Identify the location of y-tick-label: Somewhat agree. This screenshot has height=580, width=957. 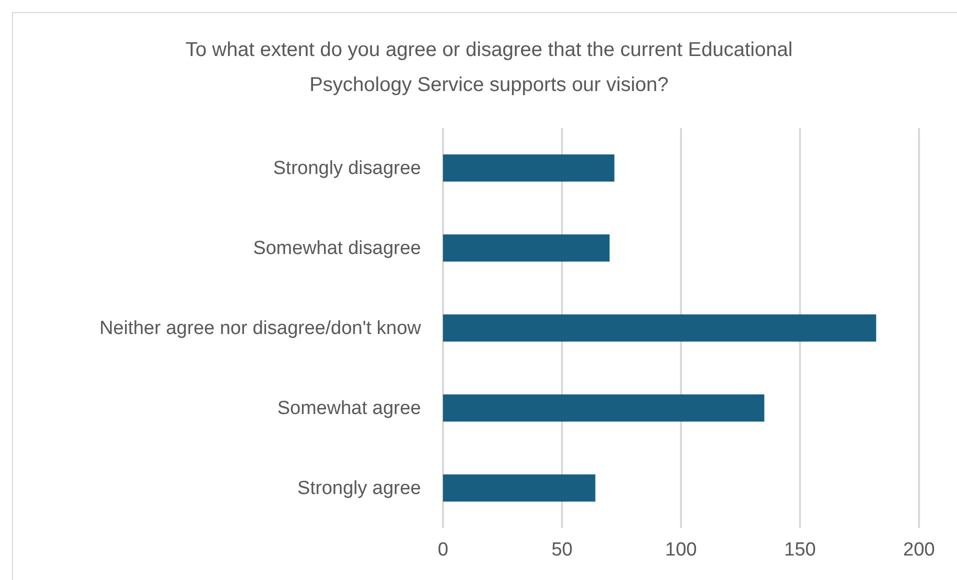
(349, 409).